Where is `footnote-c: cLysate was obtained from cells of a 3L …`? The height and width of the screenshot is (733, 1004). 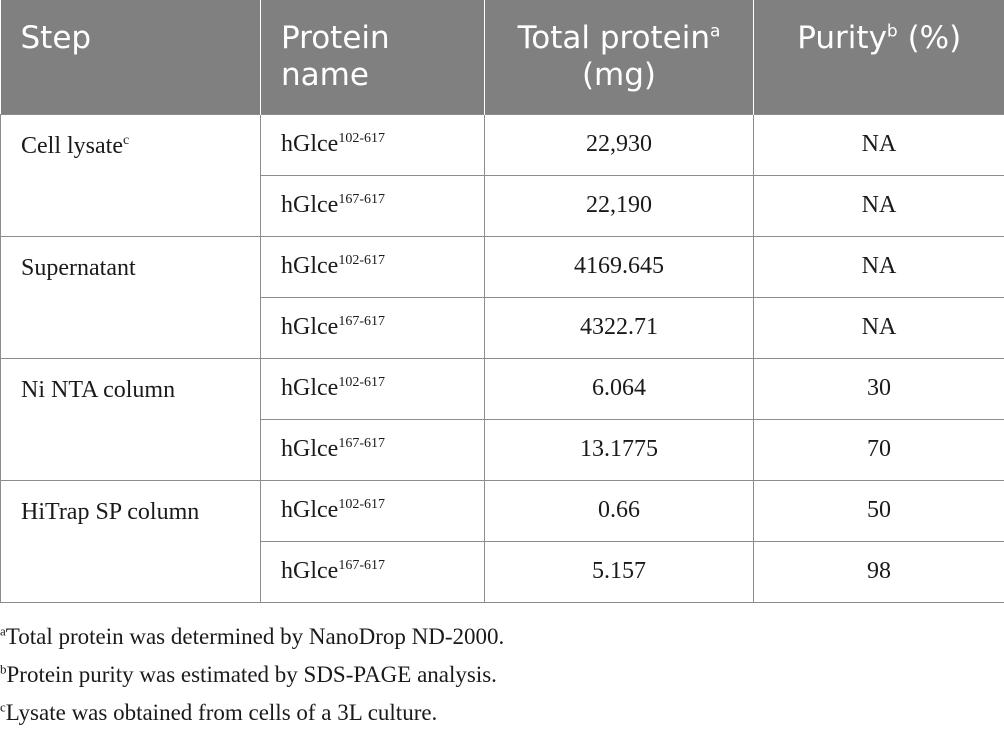
footnote-c: cLysate was obtained from cells of a 3L … is located at coordinates (219, 712).